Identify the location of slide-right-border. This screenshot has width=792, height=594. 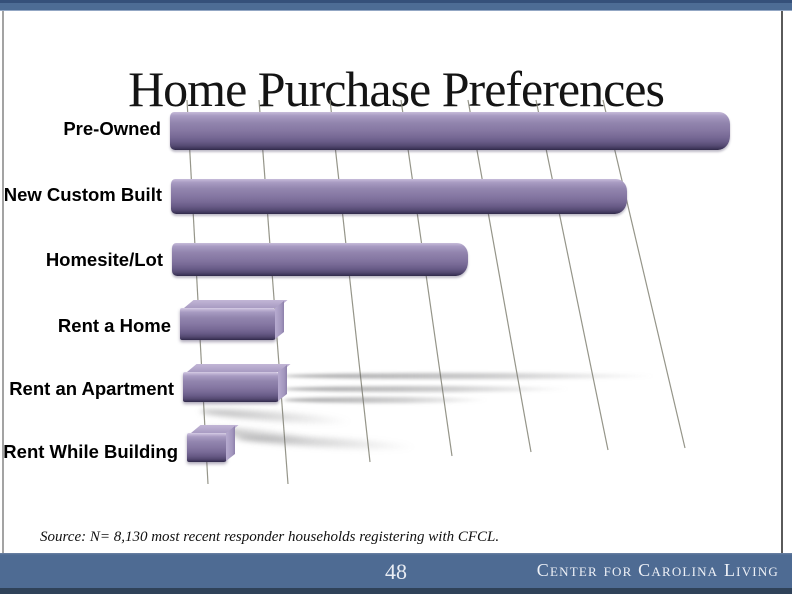
(782, 282).